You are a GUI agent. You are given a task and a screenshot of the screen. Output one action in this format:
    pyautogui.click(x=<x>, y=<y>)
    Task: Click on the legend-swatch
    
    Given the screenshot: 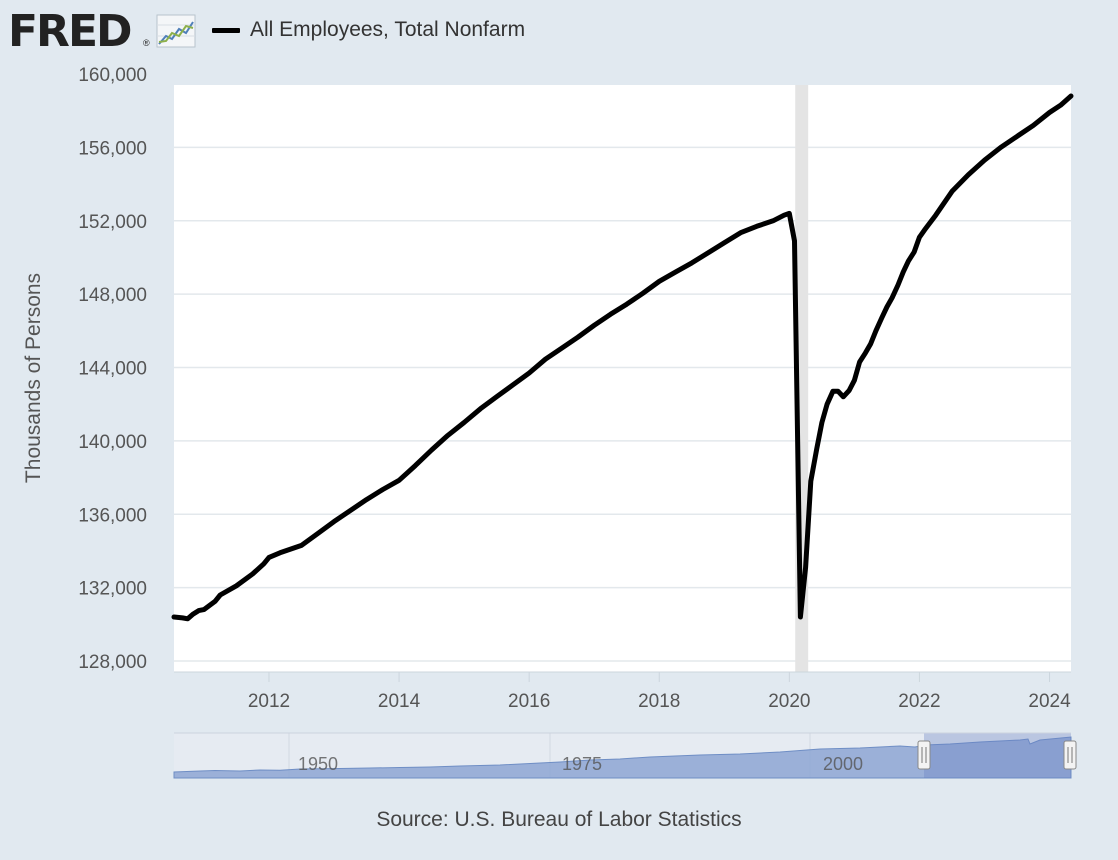 What is the action you would take?
    pyautogui.click(x=226, y=30)
    